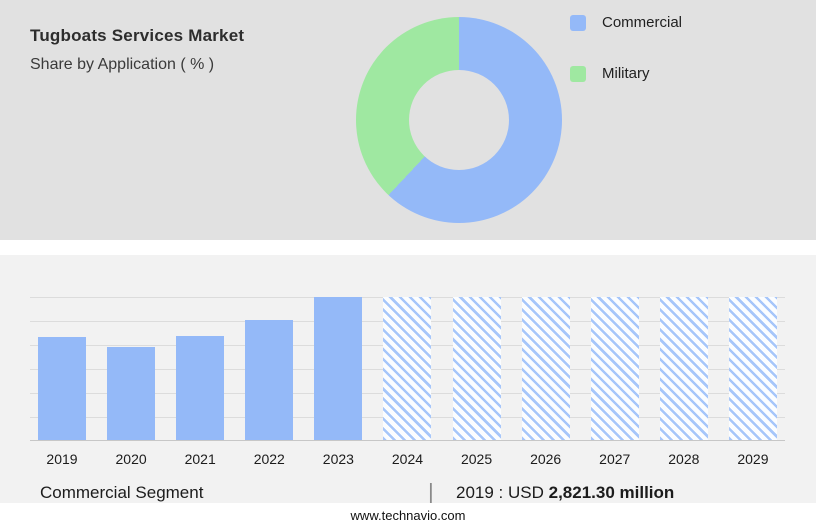 This screenshot has width=816, height=528. Describe the element at coordinates (684, 459) in the screenshot. I see `x-axis-label: 2028` at that location.